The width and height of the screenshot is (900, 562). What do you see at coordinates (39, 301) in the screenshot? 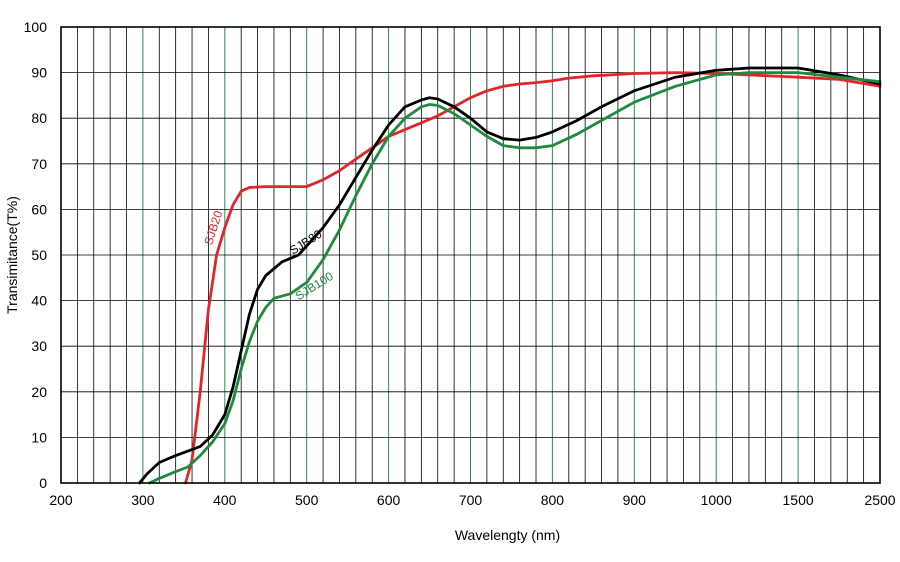
I see `y-tick-label: 40` at bounding box center [39, 301].